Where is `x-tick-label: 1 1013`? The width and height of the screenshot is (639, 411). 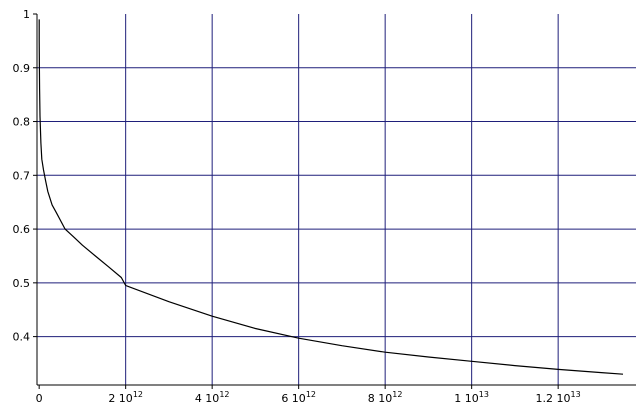
x-tick-label: 1 1013 is located at coordinates (471, 397).